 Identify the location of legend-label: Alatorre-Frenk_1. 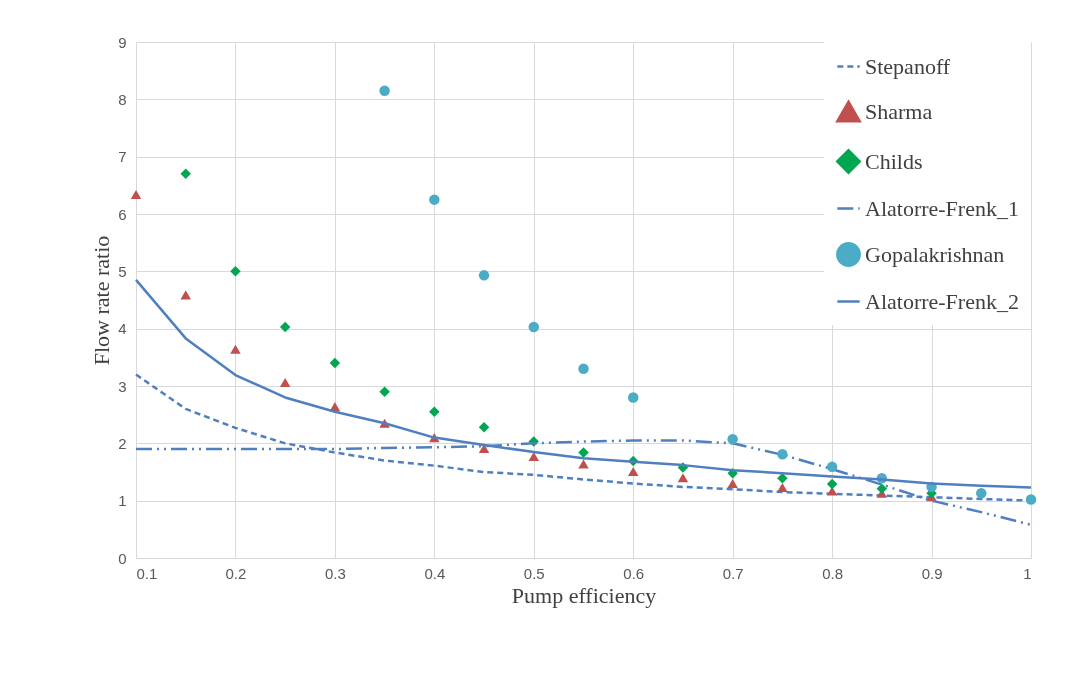
(942, 208).